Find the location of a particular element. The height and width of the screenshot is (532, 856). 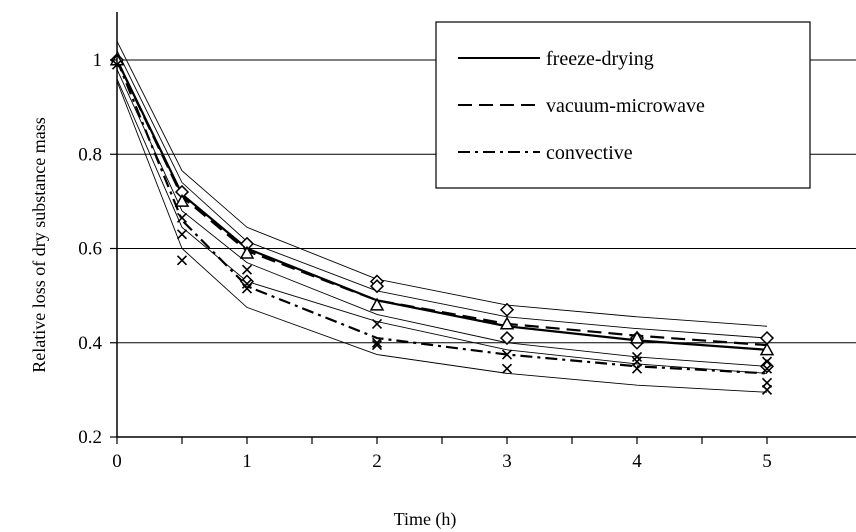

y-tick-label: 0.8 is located at coordinates (90, 154).